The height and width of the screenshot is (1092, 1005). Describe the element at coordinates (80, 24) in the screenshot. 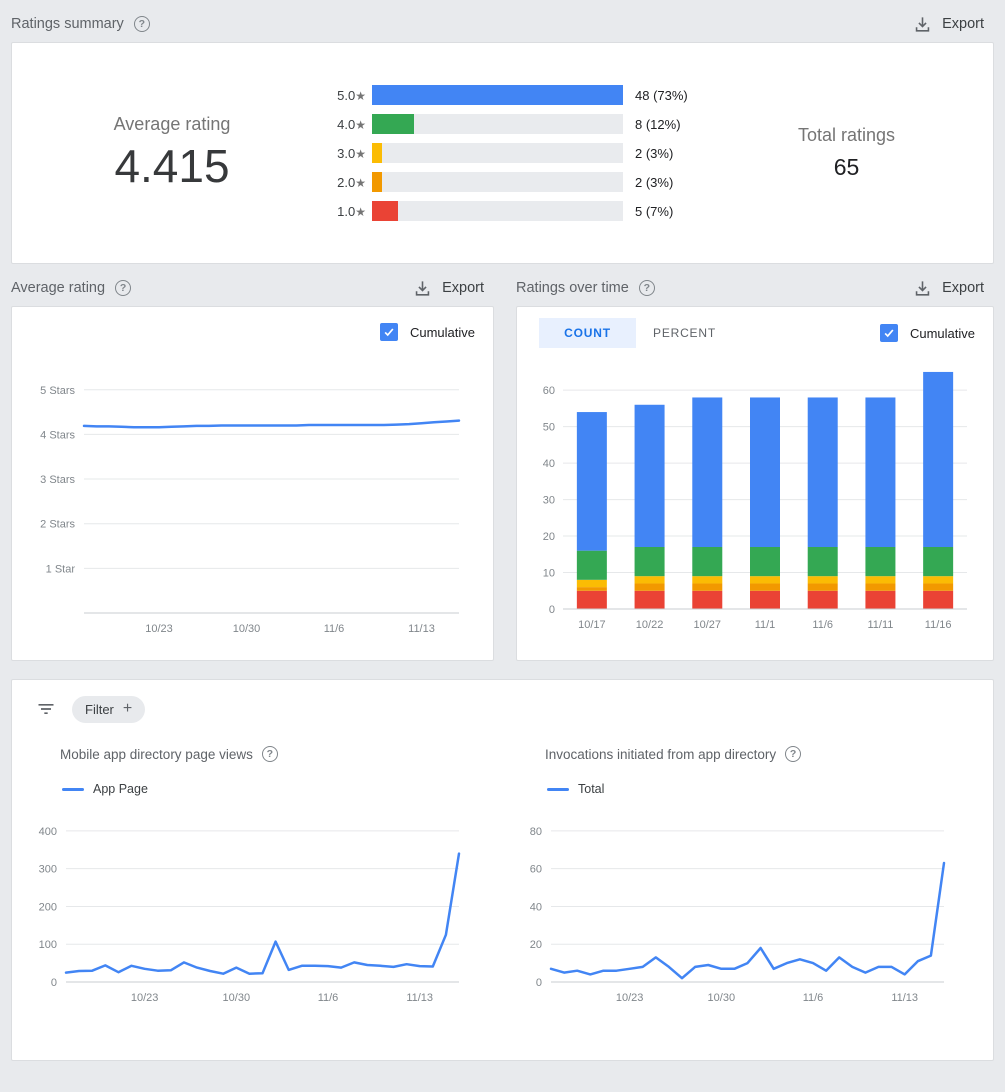

I see `ratings-summary-title-group: Ratings summary ?` at that location.